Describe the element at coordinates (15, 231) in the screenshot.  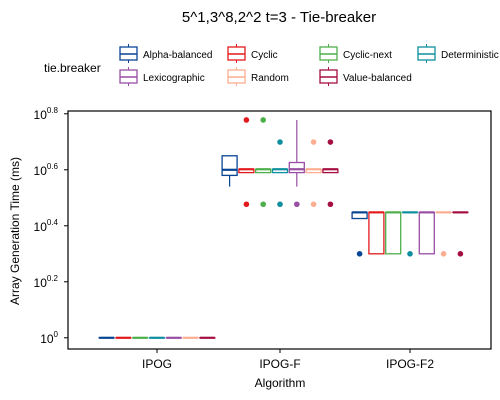
I see `y-axis-title: Array Generation Time (ms)` at that location.